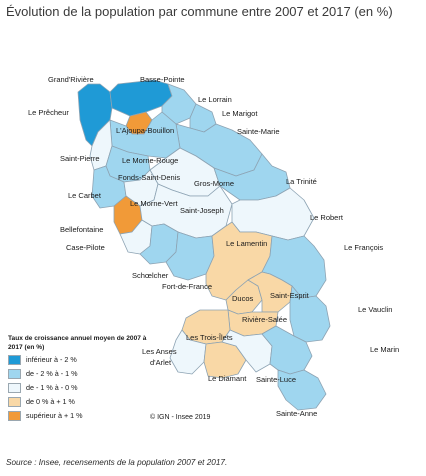 This screenshot has height=476, width=426. I want to click on legend-label: inférieur à - 2 %, so click(51, 359).